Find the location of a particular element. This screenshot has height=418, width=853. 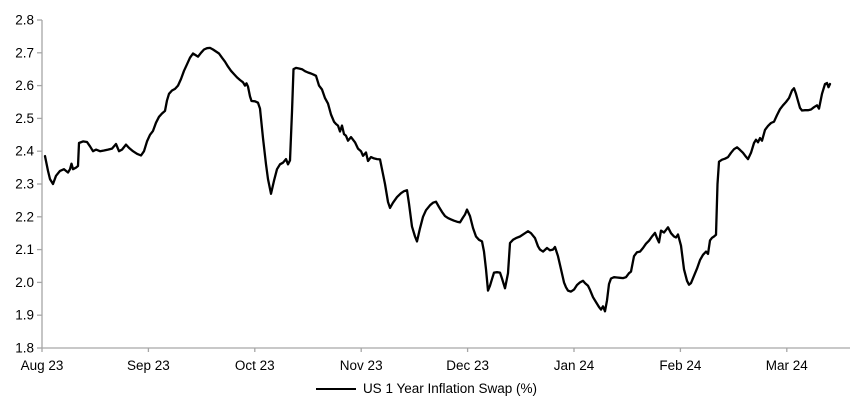

y-tick-label: 1.9 is located at coordinates (24, 315).